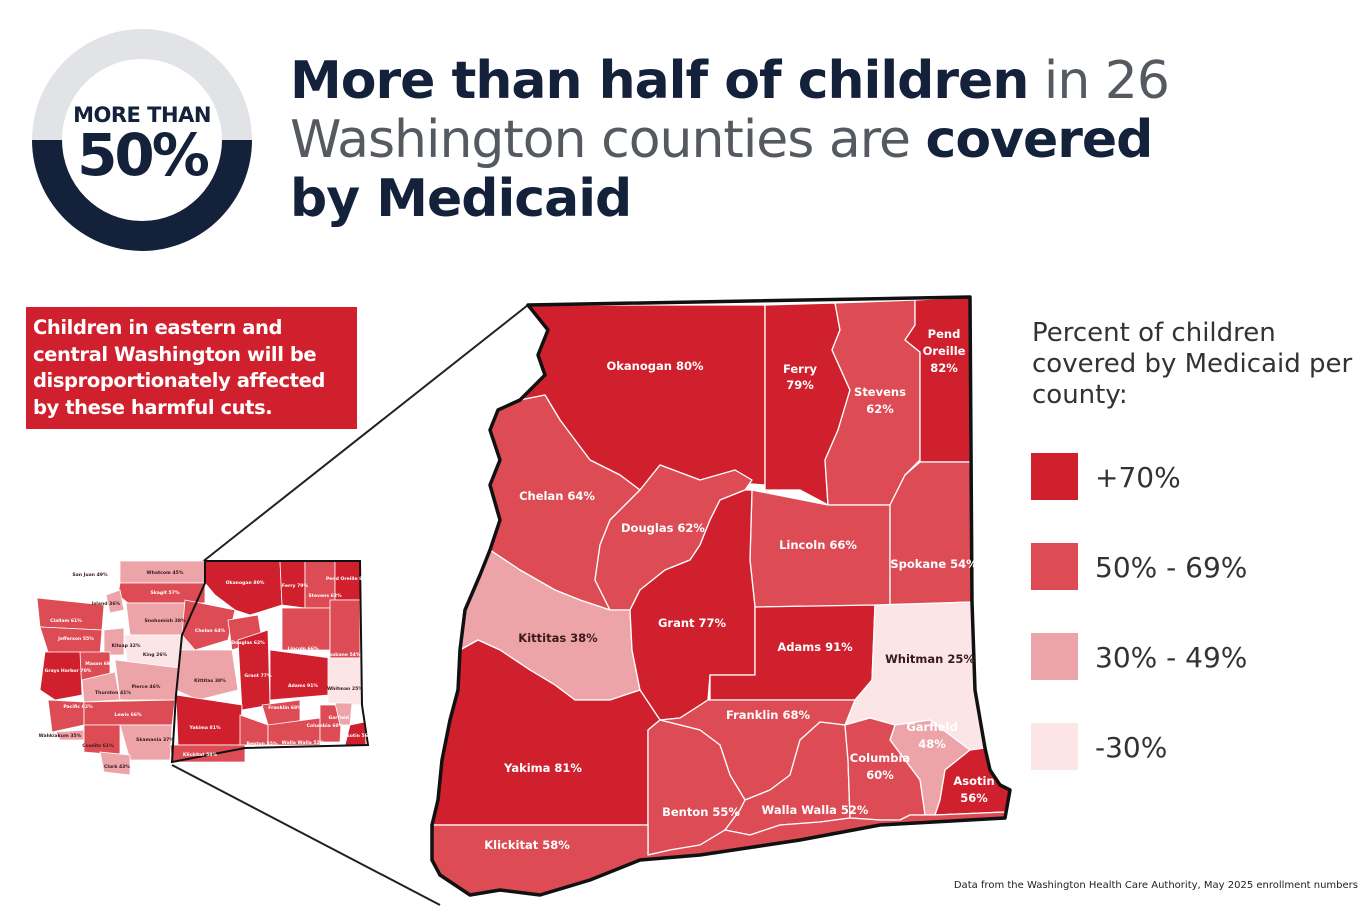  Describe the element at coordinates (248, 643) in the screenshot. I see `mini-label-douglas: Douglas 62%` at that location.